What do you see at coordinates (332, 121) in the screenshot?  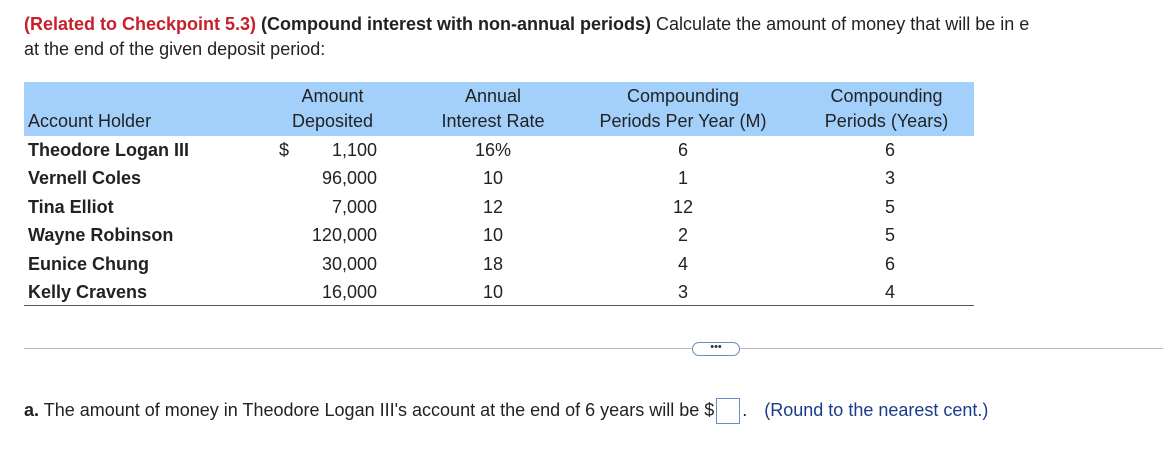 I see `header-line: Deposited` at bounding box center [332, 121].